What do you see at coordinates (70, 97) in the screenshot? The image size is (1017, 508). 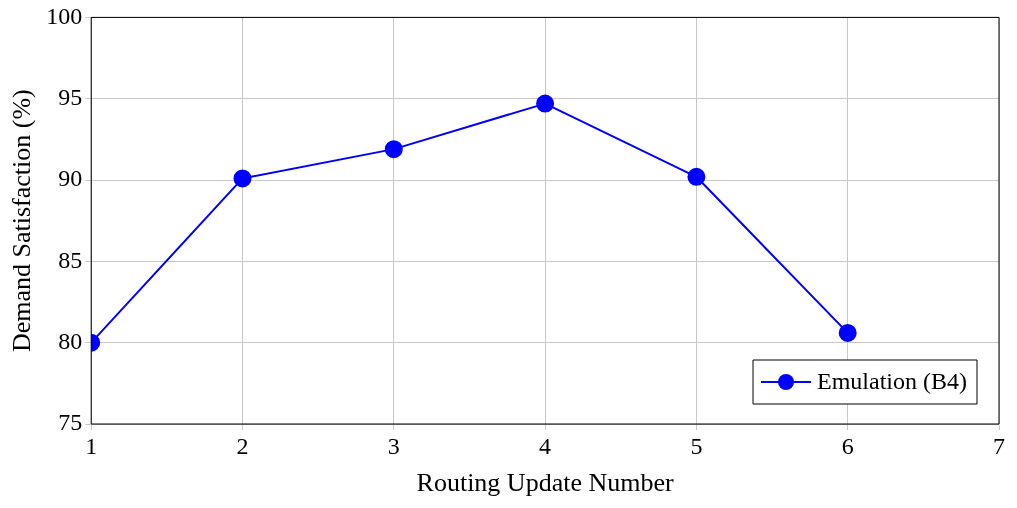 I see `y-tick-label: 95` at bounding box center [70, 97].